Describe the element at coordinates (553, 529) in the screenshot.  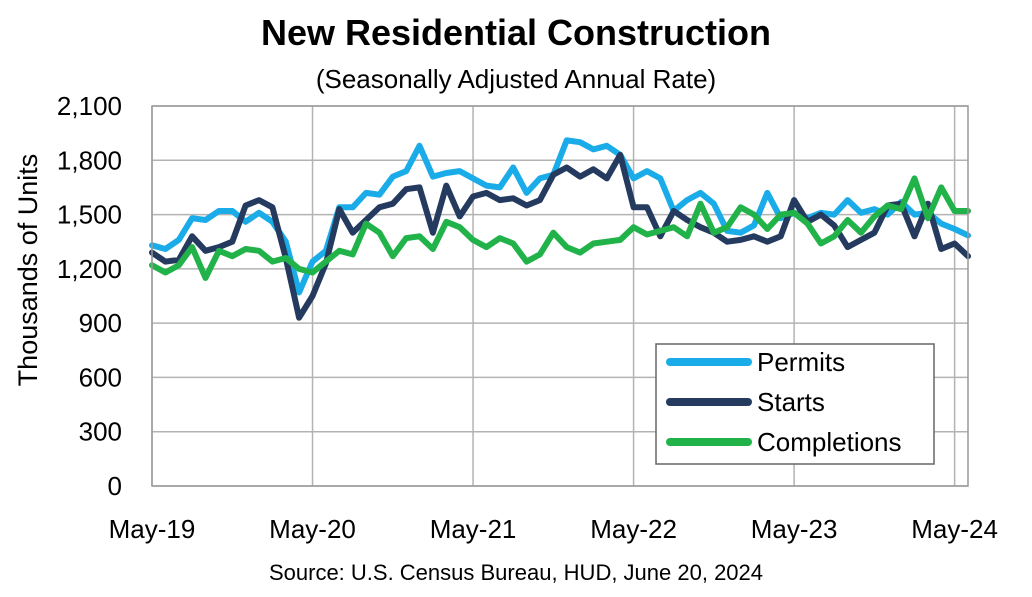
I see `x-axis-ticks: May-19 May-20 May-21 May-22 May-23 May-24` at that location.